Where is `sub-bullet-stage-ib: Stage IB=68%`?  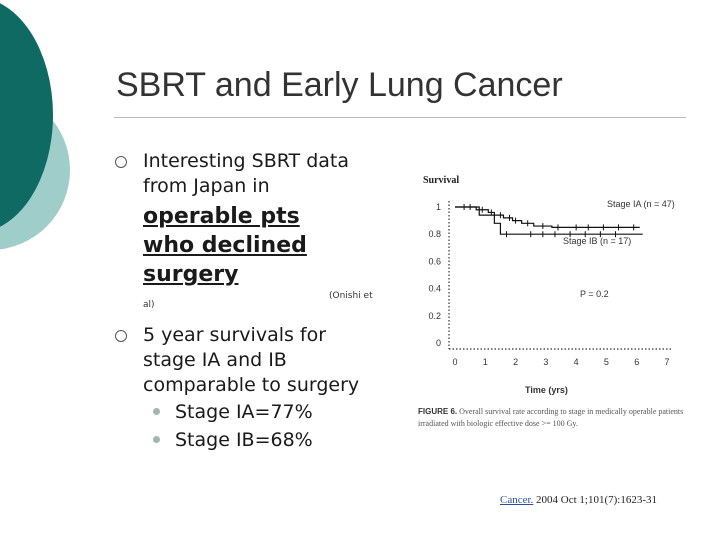
sub-bullet-stage-ib: Stage IB=68% is located at coordinates (244, 440).